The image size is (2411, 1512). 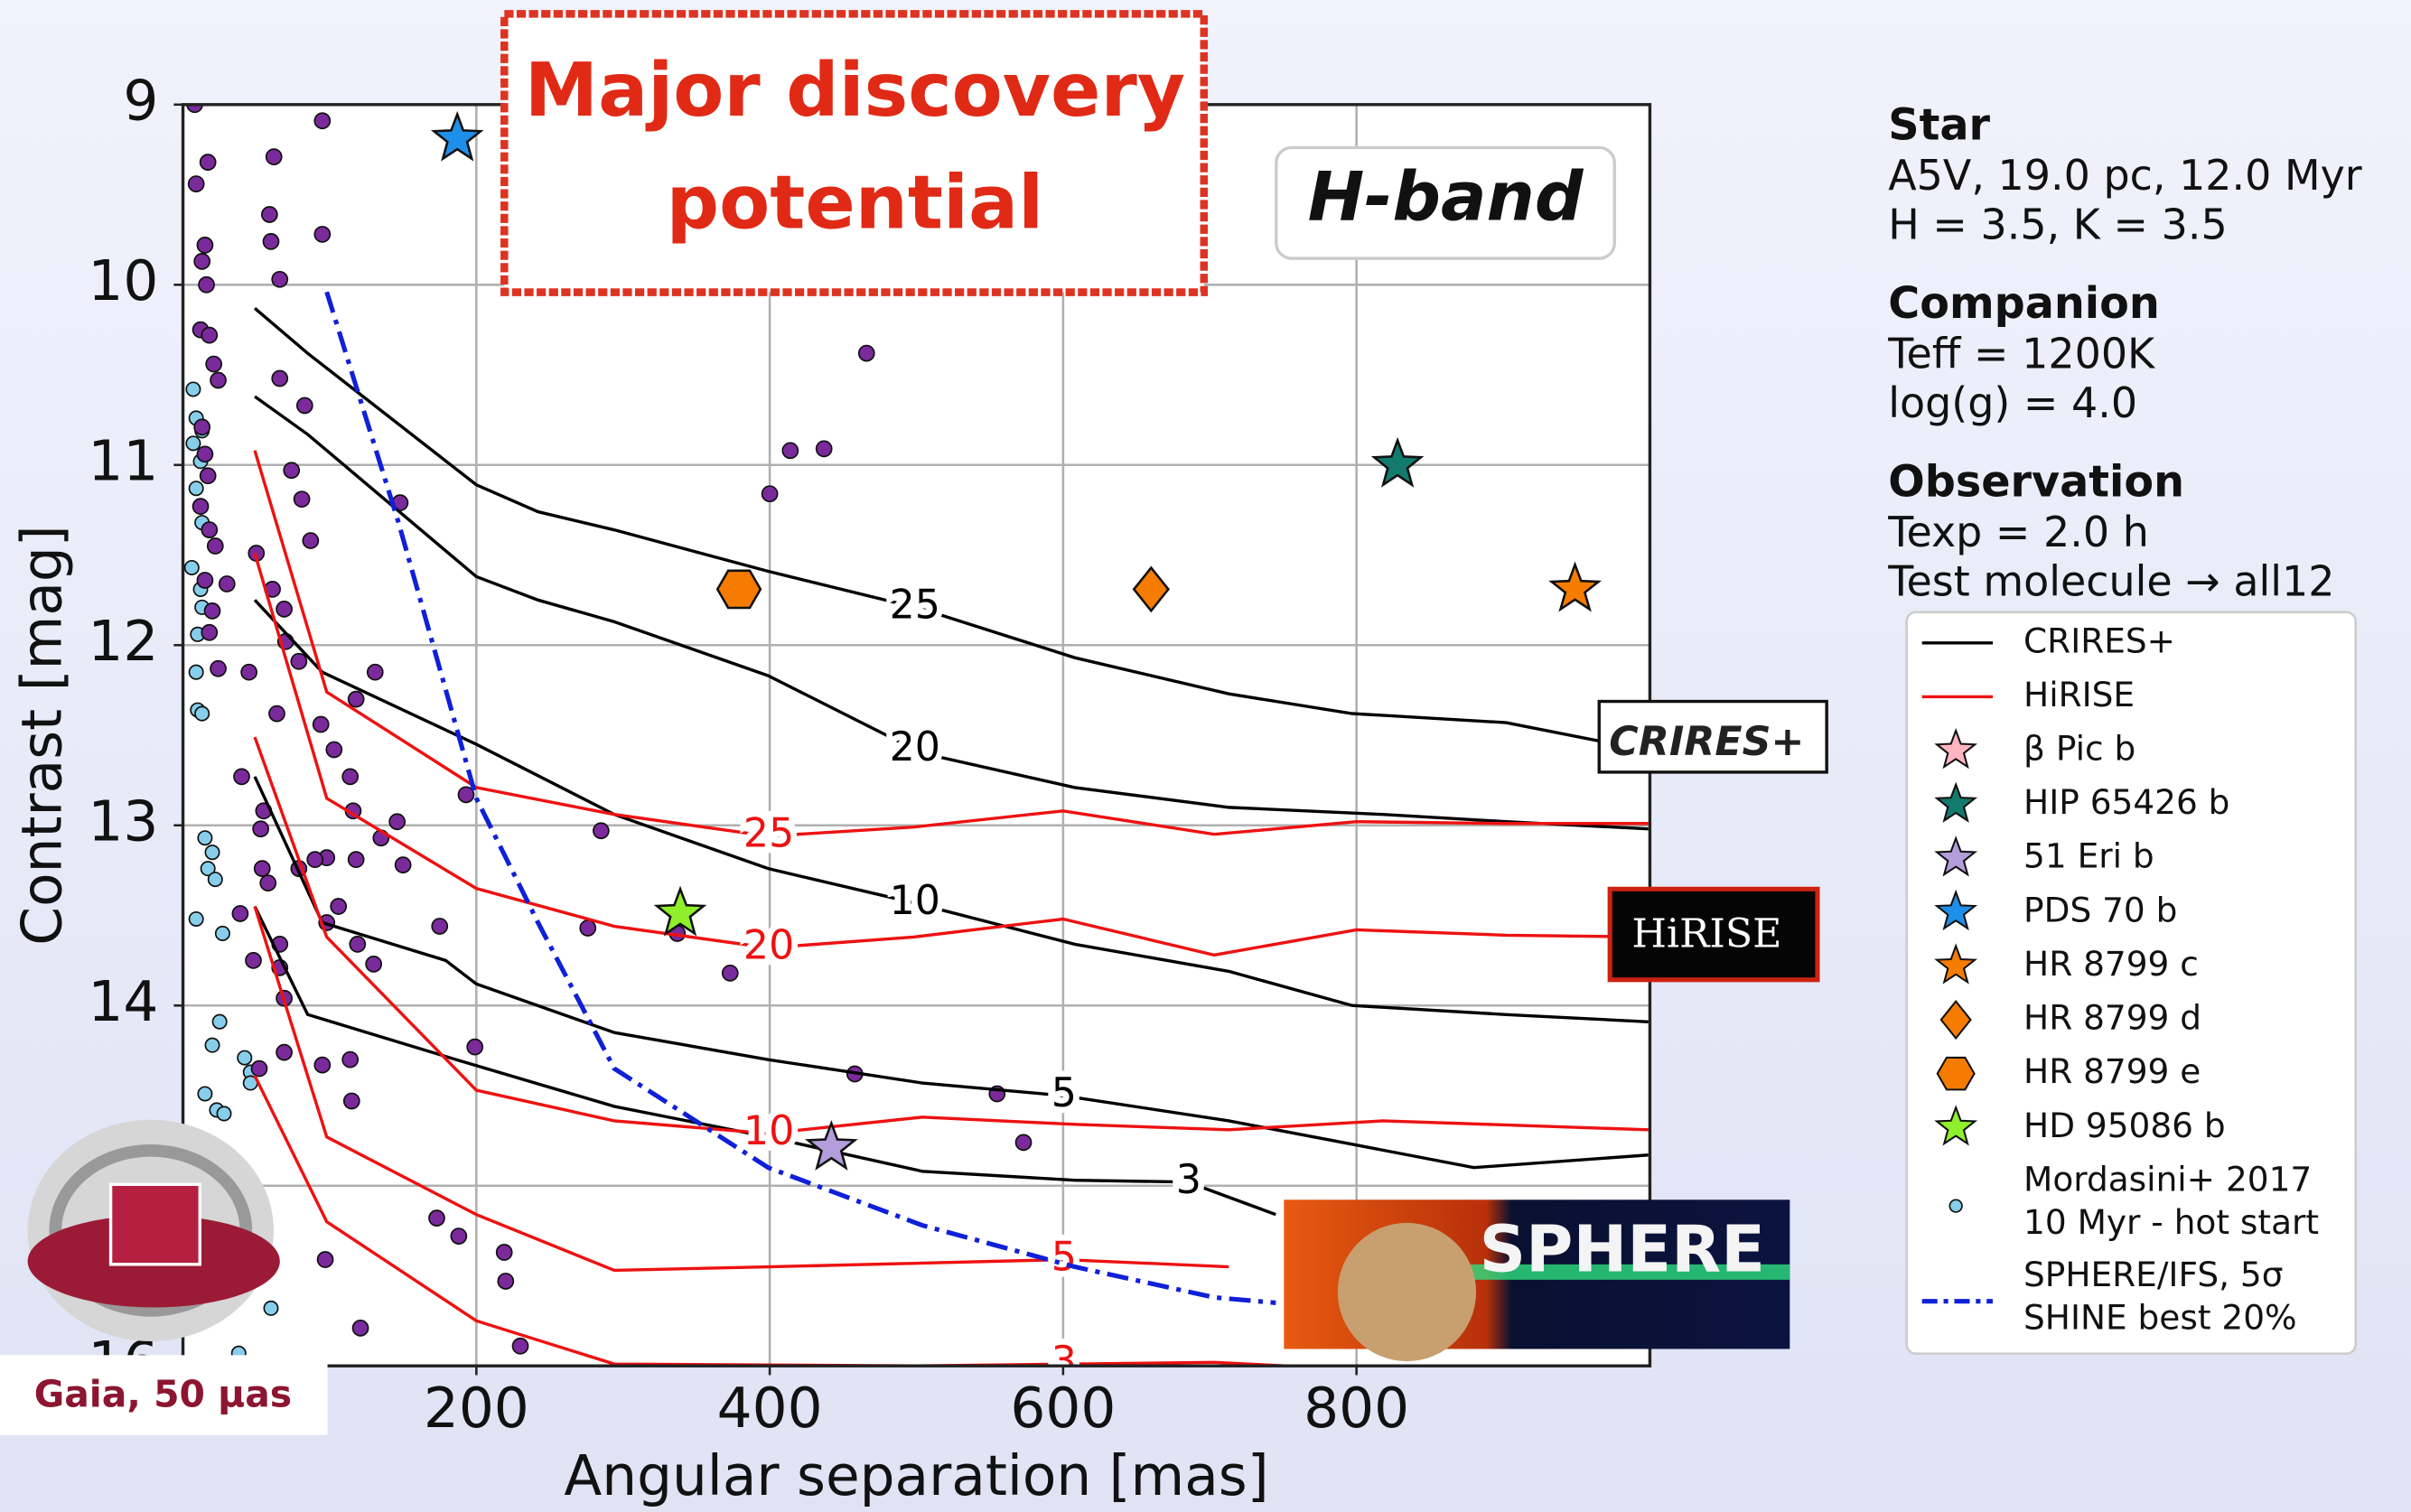 What do you see at coordinates (2111, 964) in the screenshot?
I see `legend-label: HR 8799 c` at bounding box center [2111, 964].